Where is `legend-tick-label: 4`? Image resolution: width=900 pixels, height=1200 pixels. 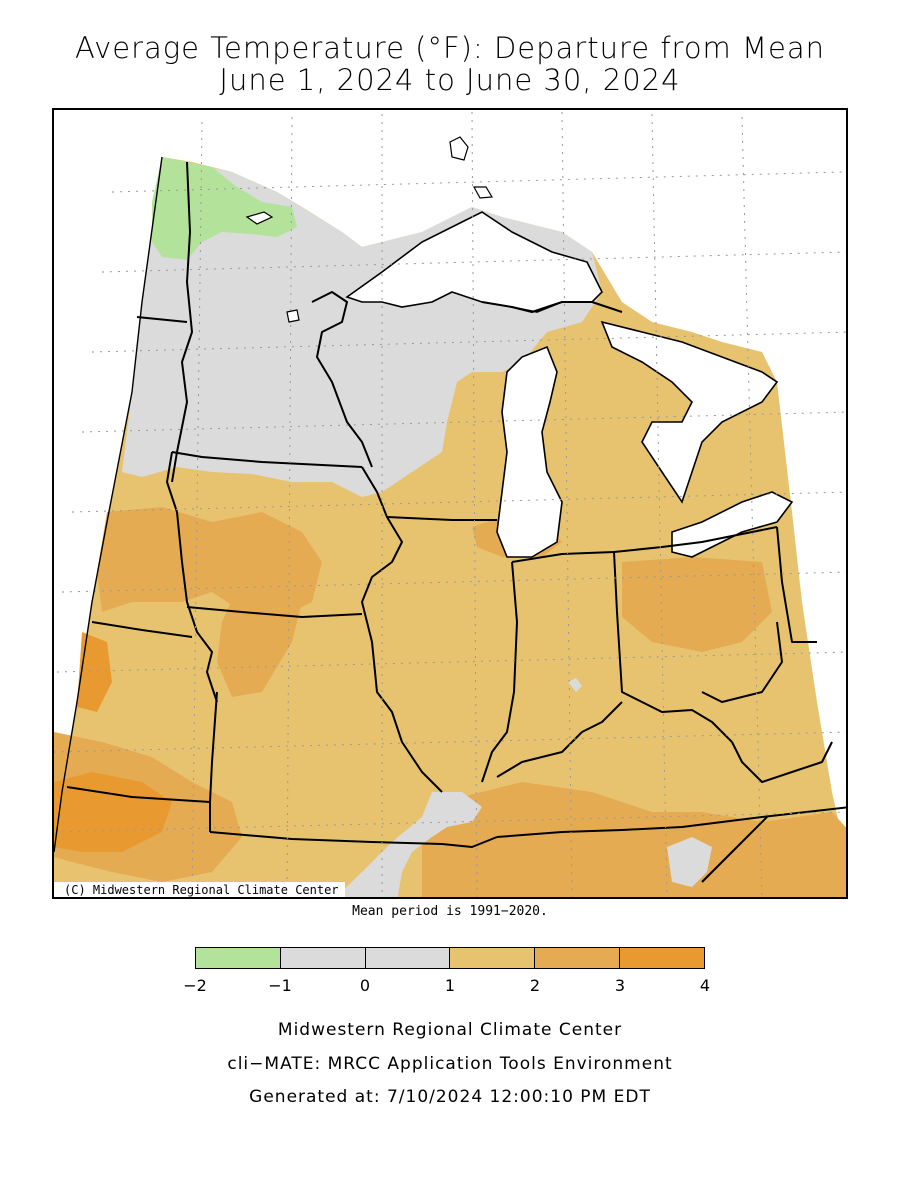 legend-tick-label: 4 is located at coordinates (705, 985).